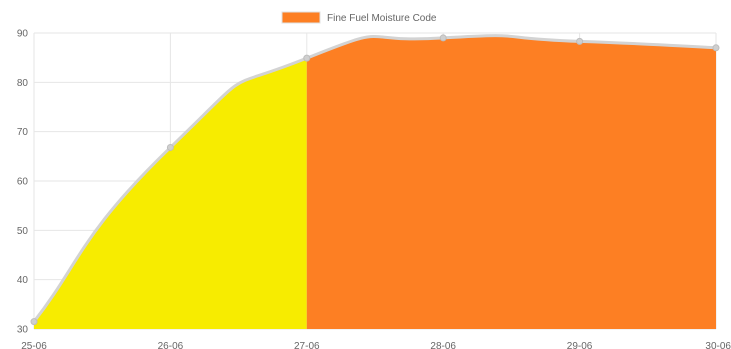 This screenshot has width=731, height=349. Describe the element at coordinates (376, 345) in the screenshot. I see `x-axis-ticks: 25-06 26-06 27-06 28-06 29-06 30-06` at that location.